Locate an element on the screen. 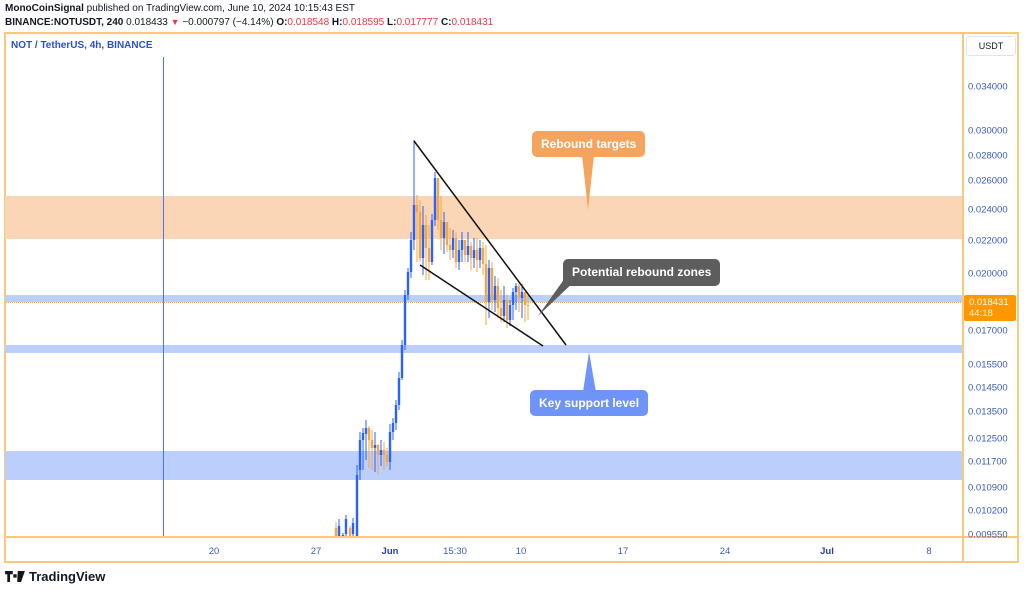 Image resolution: width=1024 pixels, height=590 pixels. price-tick-label: 0.010900 is located at coordinates (988, 488).